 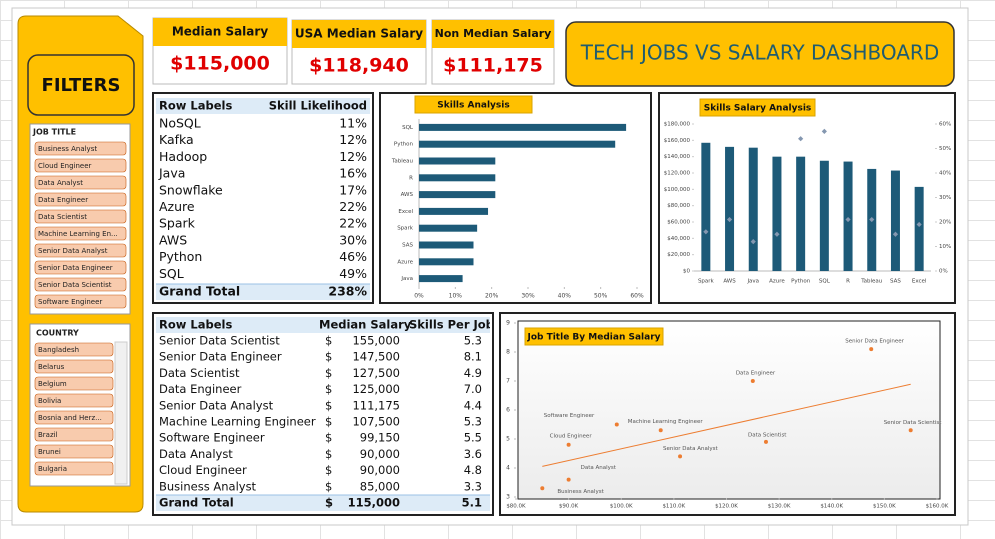 What do you see at coordinates (353, 189) in the screenshot?
I see `table-cell: 17%` at bounding box center [353, 189].